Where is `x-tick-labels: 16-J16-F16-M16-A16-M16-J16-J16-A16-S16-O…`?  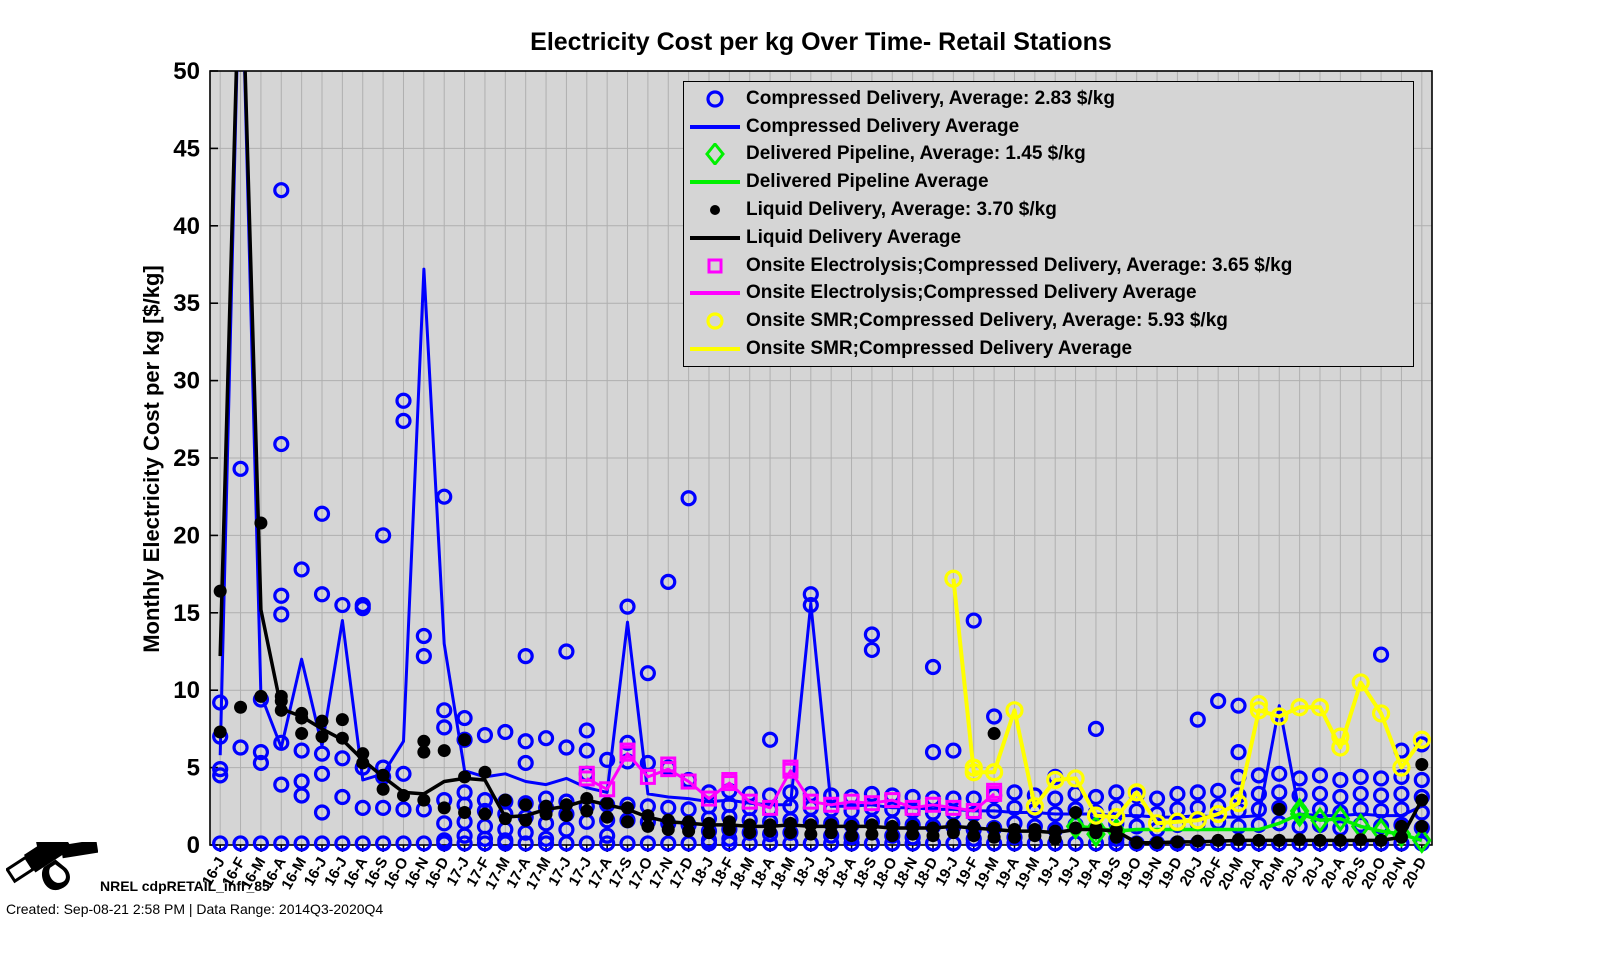
x-tick-labels: 16-J16-F16-M16-A16-M16-J16-J16-A16-S16-O… is located at coordinates (814, 873).